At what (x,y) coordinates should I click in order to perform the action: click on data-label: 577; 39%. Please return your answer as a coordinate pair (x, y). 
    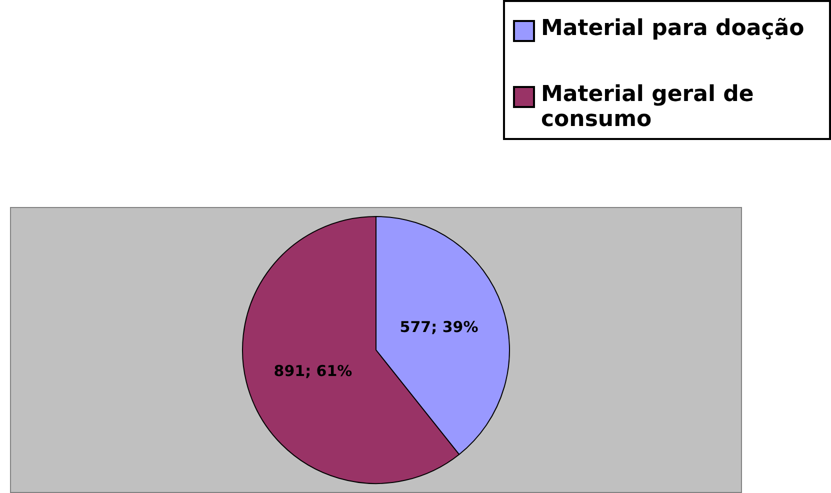
    Looking at the image, I should click on (439, 327).